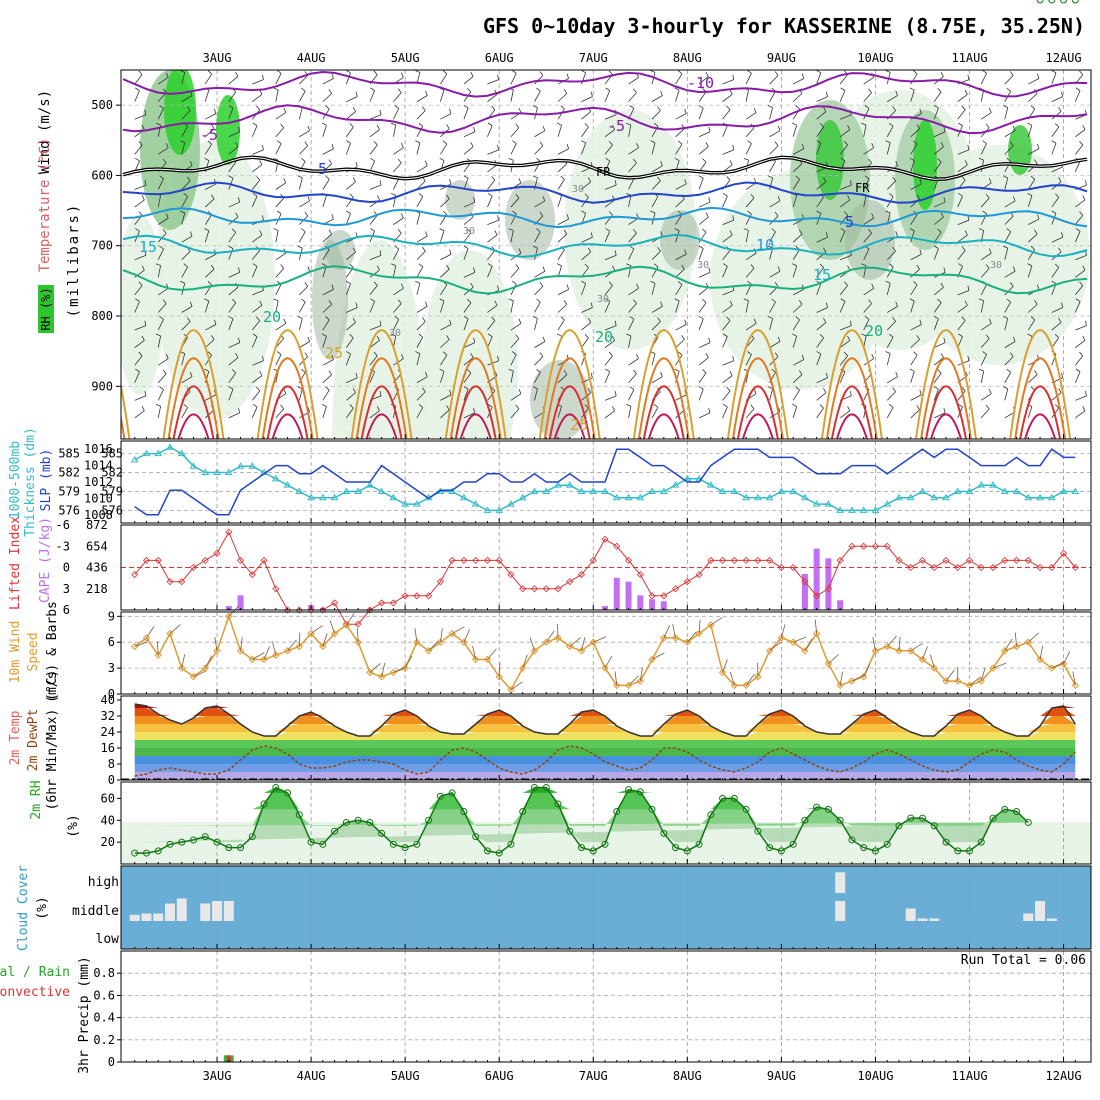  What do you see at coordinates (142, 305) in the screenshot?
I see `rh-blob` at bounding box center [142, 305].